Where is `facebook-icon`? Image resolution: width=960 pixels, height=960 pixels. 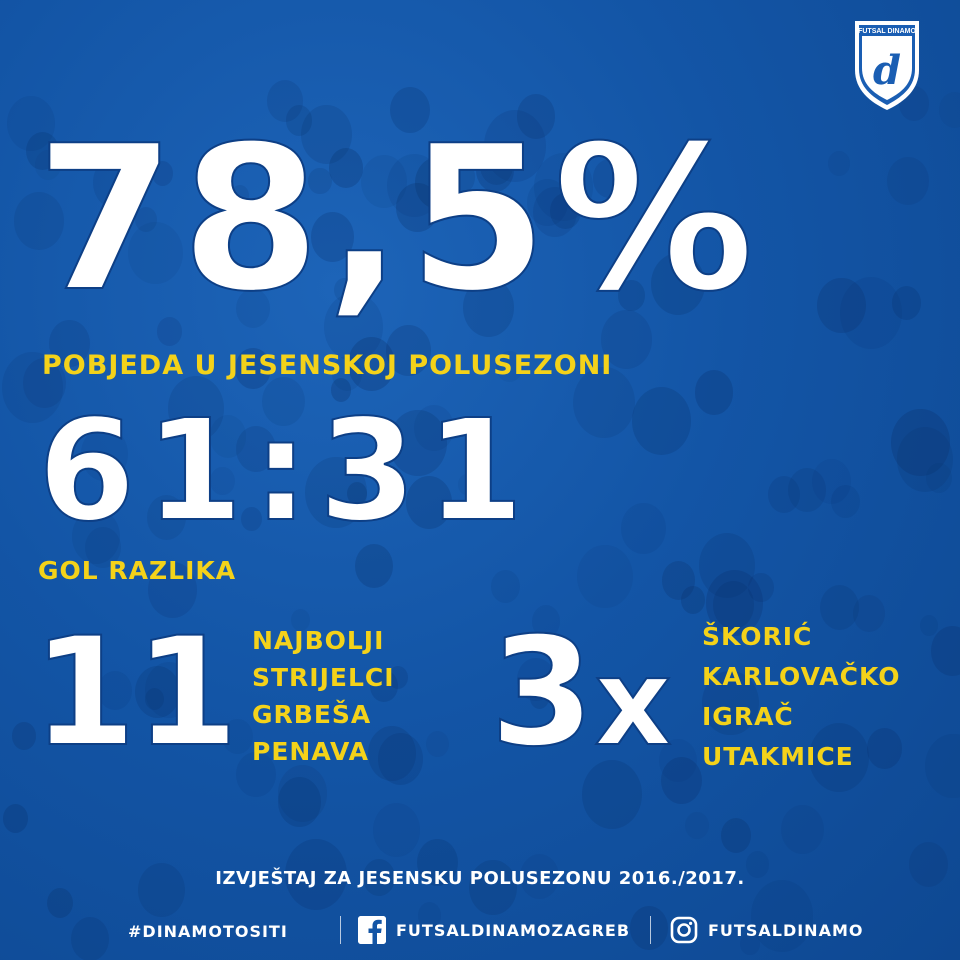 facebook-icon is located at coordinates (372, 930).